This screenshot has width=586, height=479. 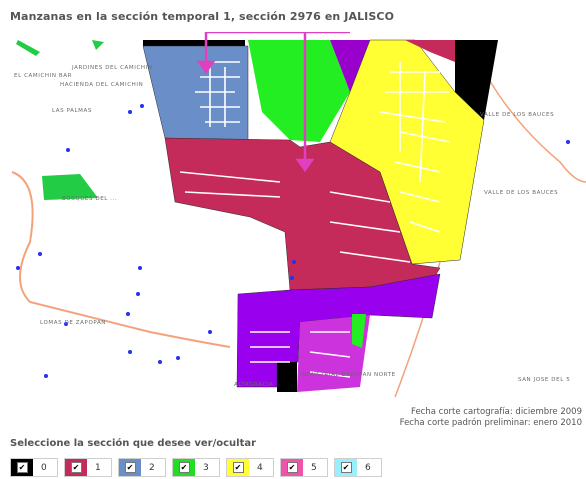 What do you see at coordinates (358, 467) in the screenshot?
I see `section-toggle-6: ✔ 6` at bounding box center [358, 467].